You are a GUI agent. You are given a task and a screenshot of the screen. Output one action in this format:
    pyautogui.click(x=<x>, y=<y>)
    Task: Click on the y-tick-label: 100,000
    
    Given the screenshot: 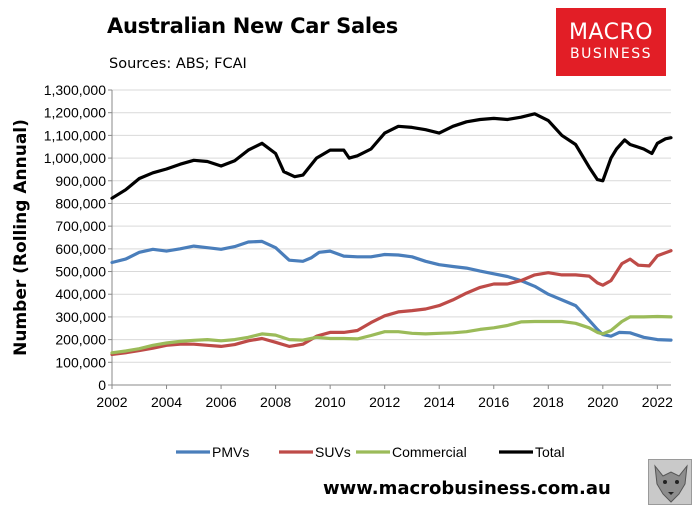 What is the action you would take?
    pyautogui.click(x=80, y=362)
    